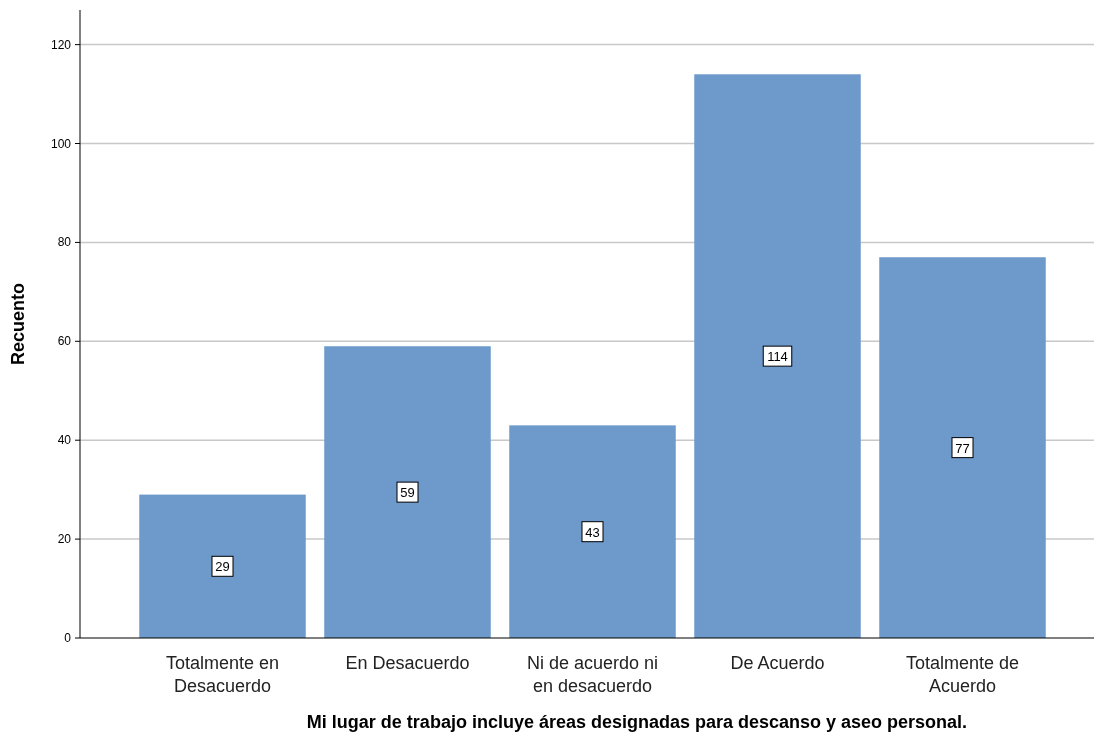 This screenshot has width=1094, height=749. What do you see at coordinates (64, 440) in the screenshot?
I see `y-tick-label: 40` at bounding box center [64, 440].